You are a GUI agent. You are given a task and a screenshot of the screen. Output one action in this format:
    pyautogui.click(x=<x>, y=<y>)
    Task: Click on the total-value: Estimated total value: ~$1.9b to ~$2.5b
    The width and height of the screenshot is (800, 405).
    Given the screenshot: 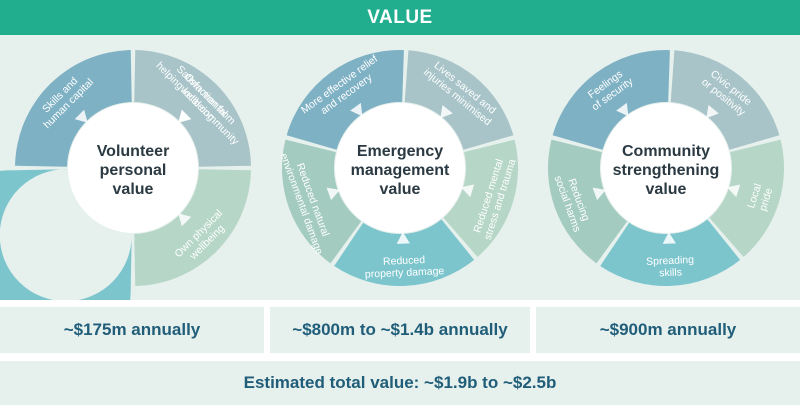 What is the action you would take?
    pyautogui.click(x=400, y=382)
    